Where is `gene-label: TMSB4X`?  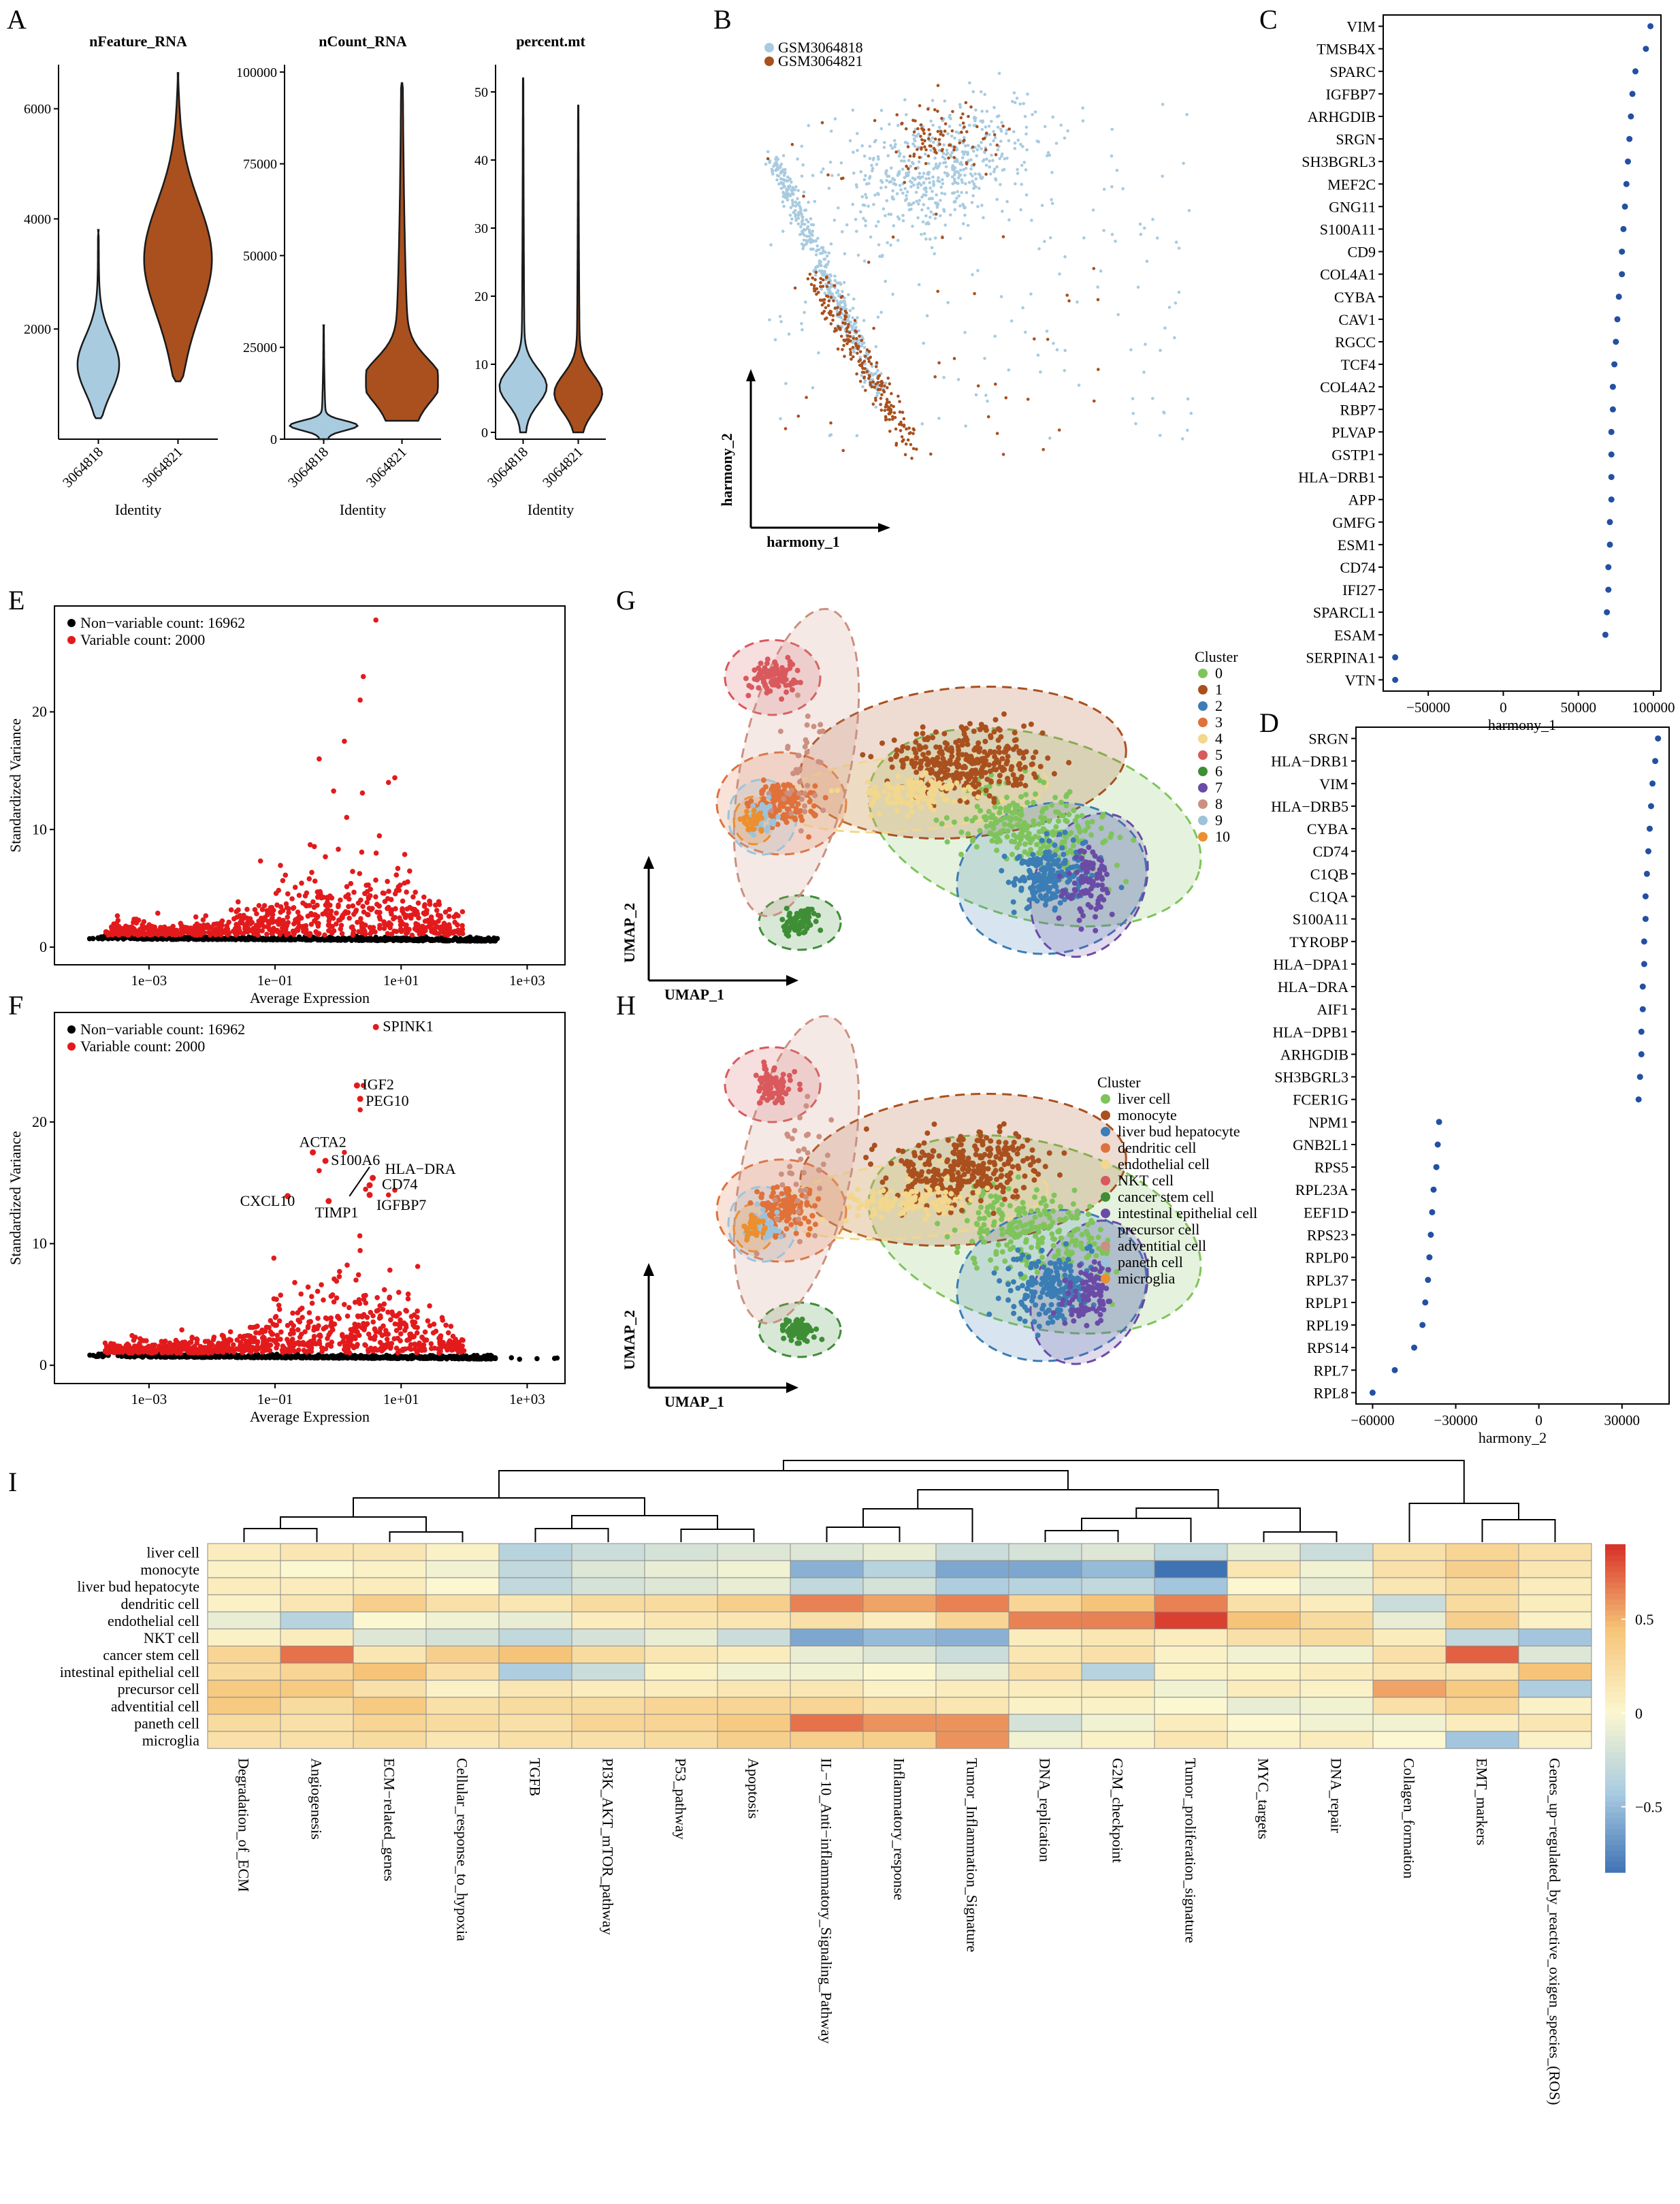 gene-label: TMSB4X is located at coordinates (1346, 50).